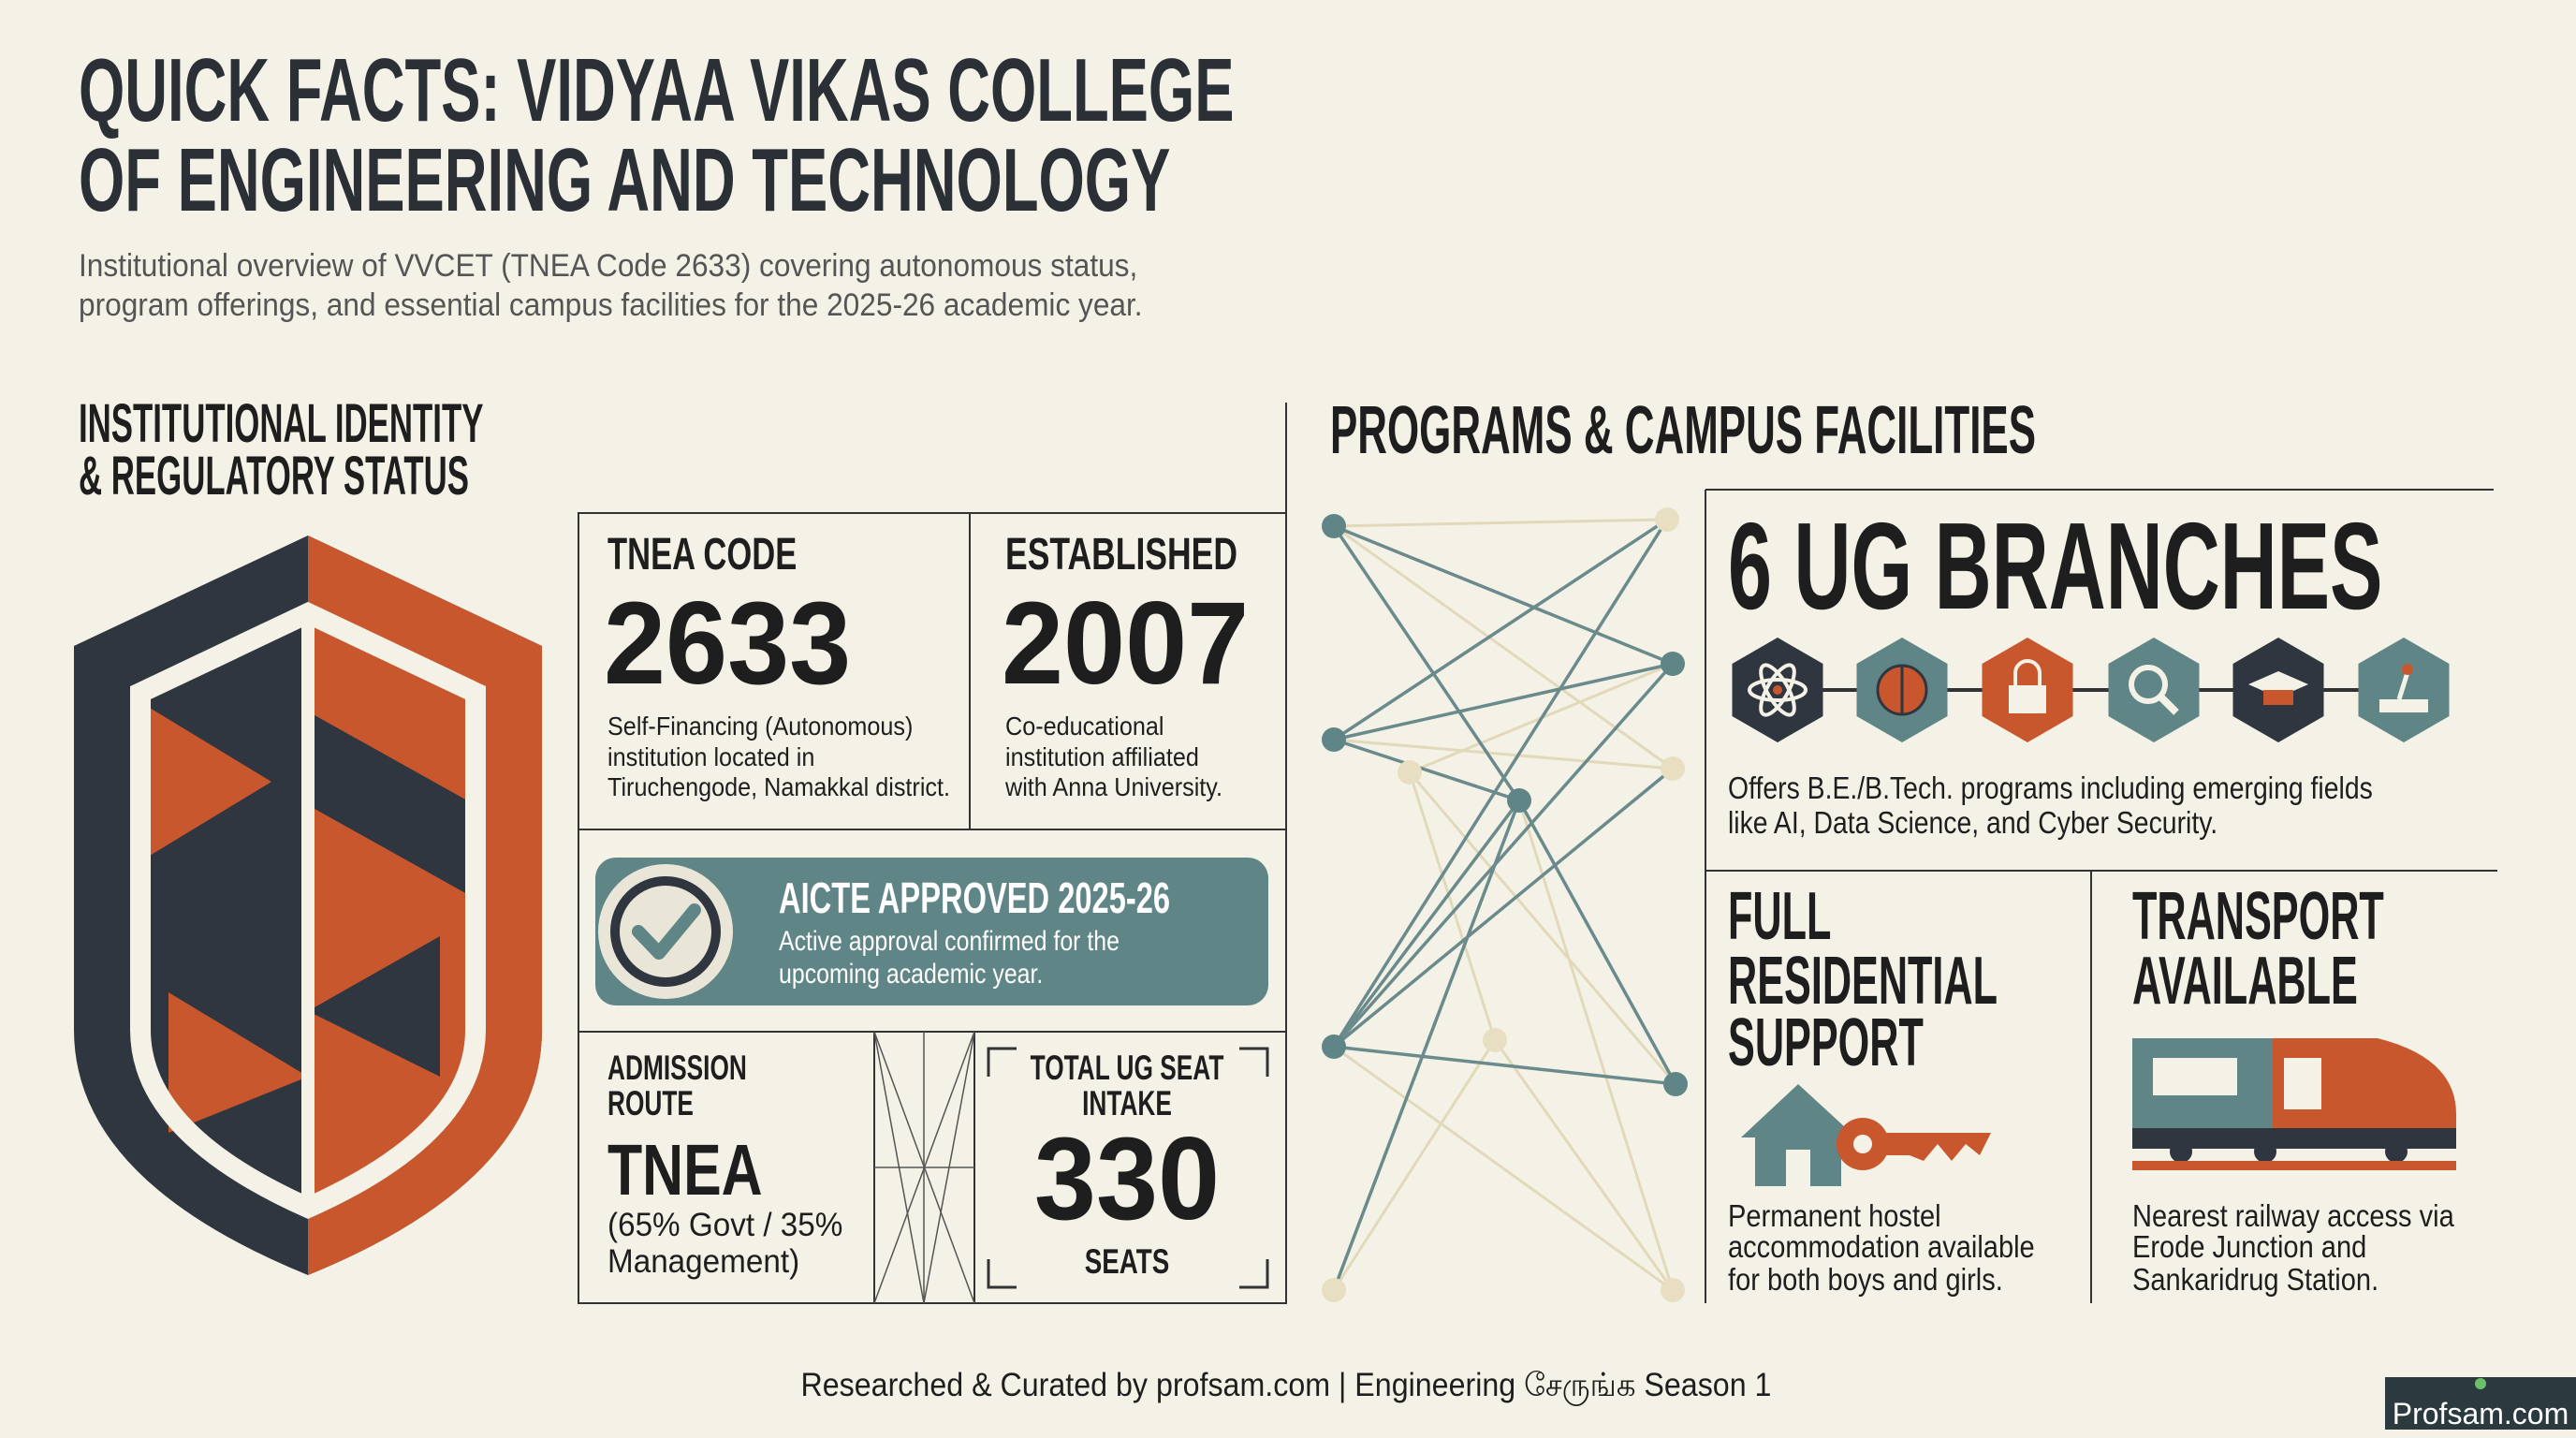  I want to click on fact-value: TNEA, so click(685, 1170).